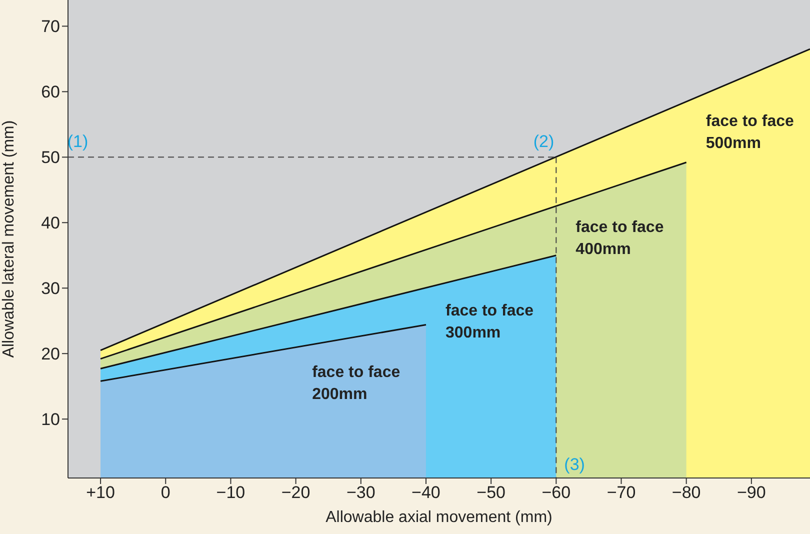 The width and height of the screenshot is (810, 534). What do you see at coordinates (50, 26) in the screenshot?
I see `y-tick-label: 70` at bounding box center [50, 26].